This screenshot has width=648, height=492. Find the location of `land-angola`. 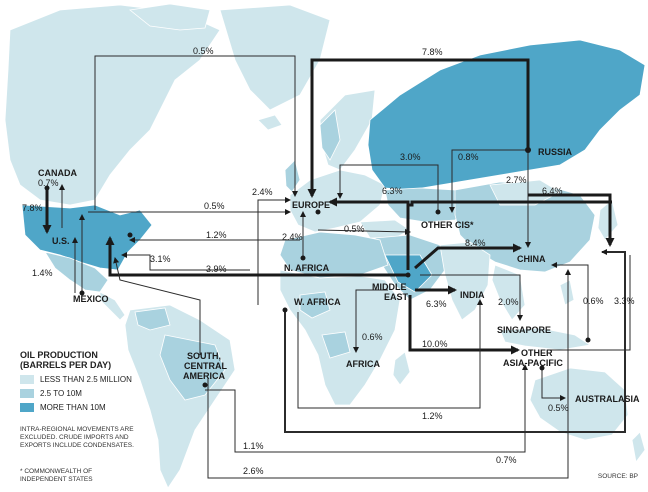

land-angola is located at coordinates (336, 345).